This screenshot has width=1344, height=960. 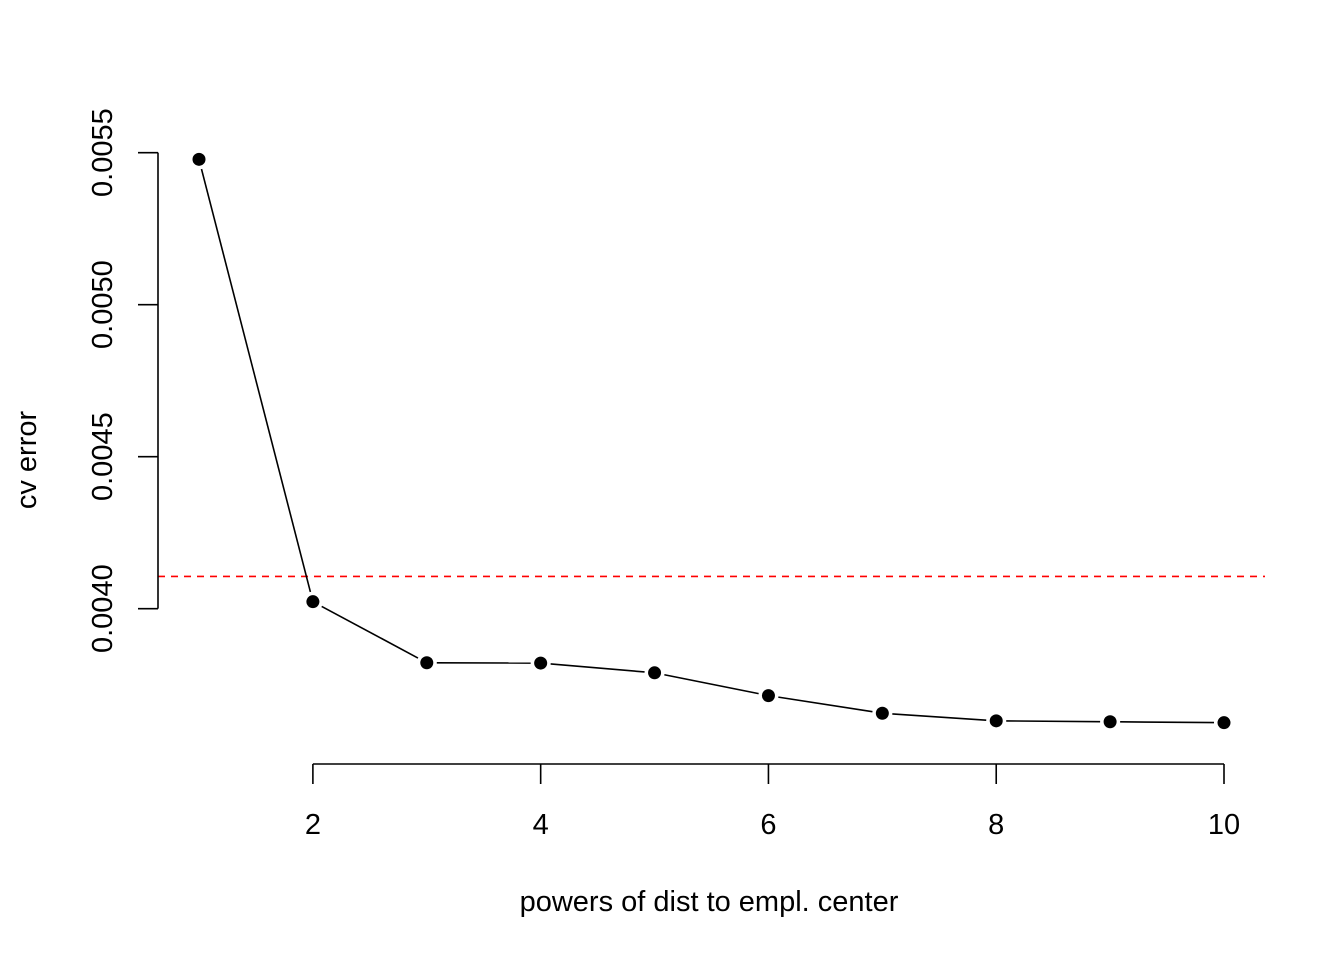 What do you see at coordinates (103, 456) in the screenshot?
I see `y-tick-label: 0.0045` at bounding box center [103, 456].